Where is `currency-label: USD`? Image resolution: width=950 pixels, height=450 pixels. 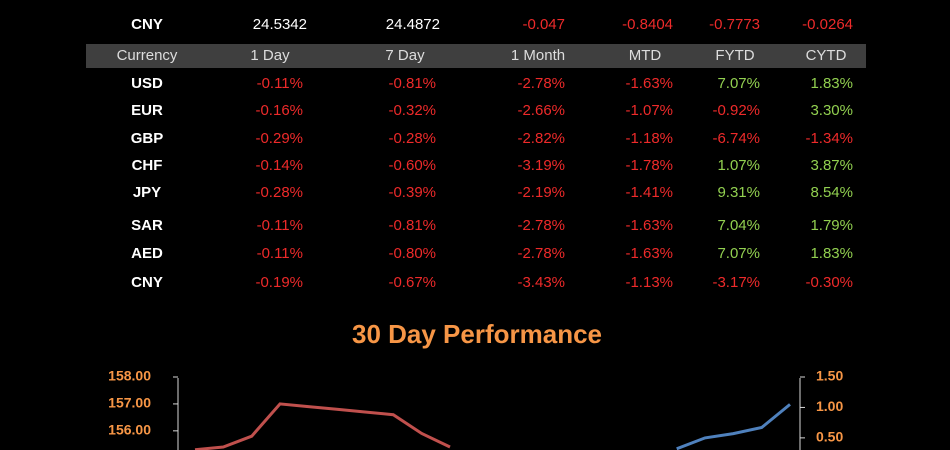
currency-label: USD is located at coordinates (147, 83).